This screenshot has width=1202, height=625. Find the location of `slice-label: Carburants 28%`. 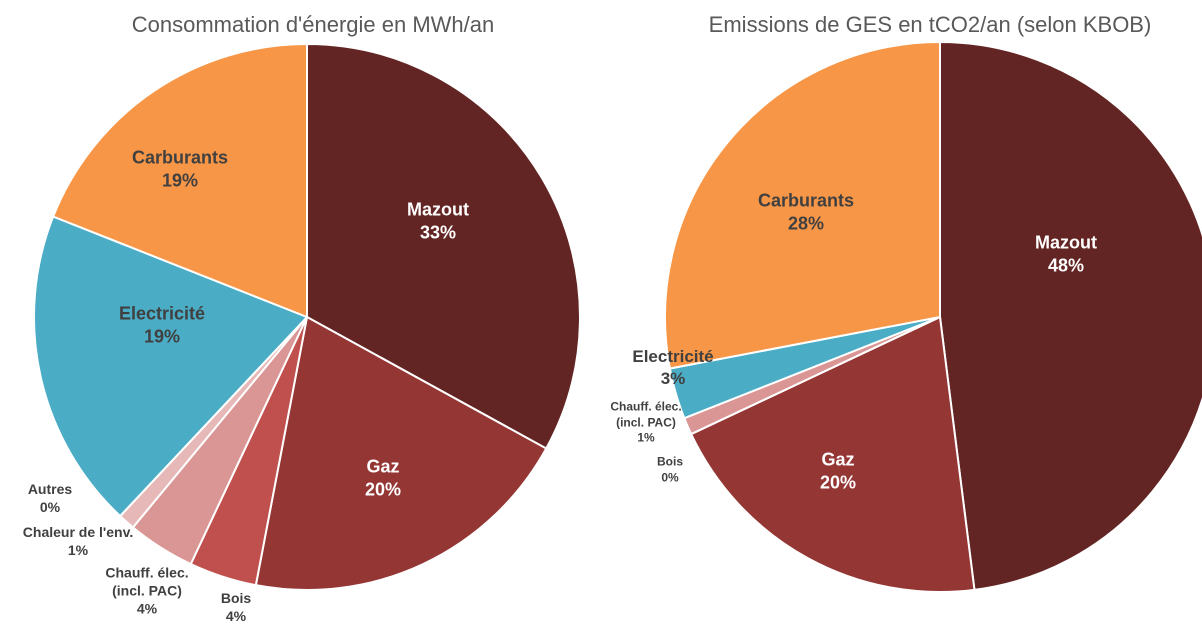

slice-label: Carburants 28% is located at coordinates (806, 213).